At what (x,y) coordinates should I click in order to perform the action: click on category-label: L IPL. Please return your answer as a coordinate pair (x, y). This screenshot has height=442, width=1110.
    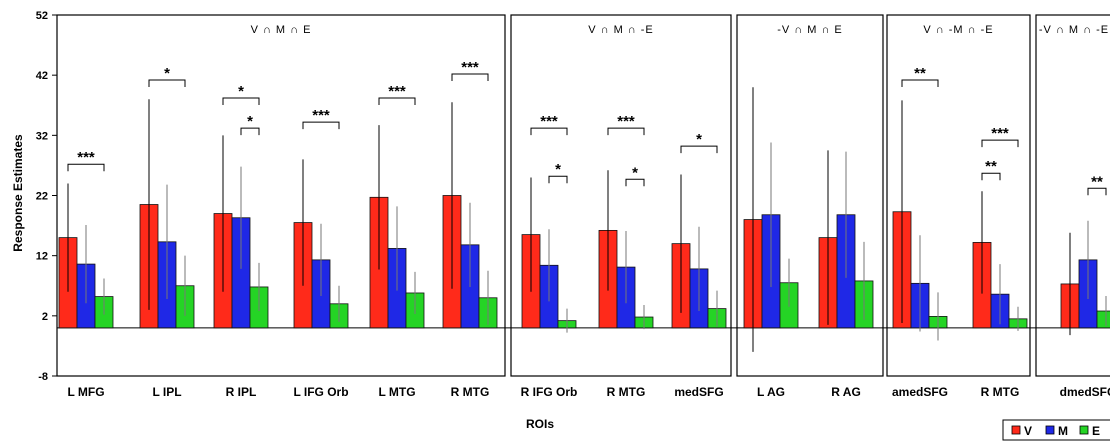
    Looking at the image, I should click on (166, 392).